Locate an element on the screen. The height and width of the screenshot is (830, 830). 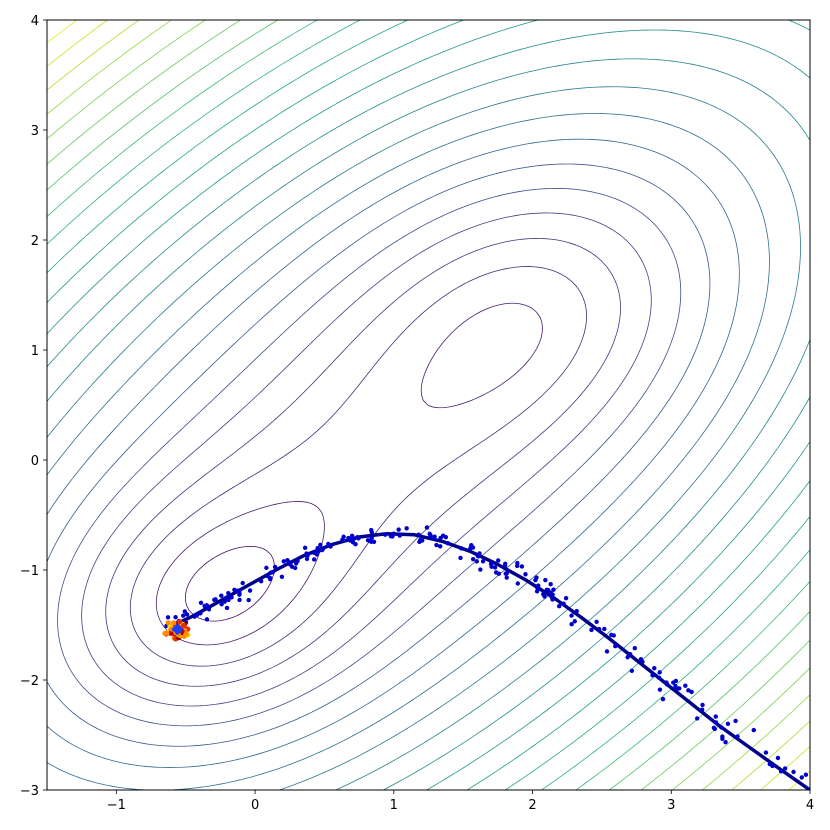
x-axis-ticks: −1 0 1 2 3 4 is located at coordinates (460, 801).